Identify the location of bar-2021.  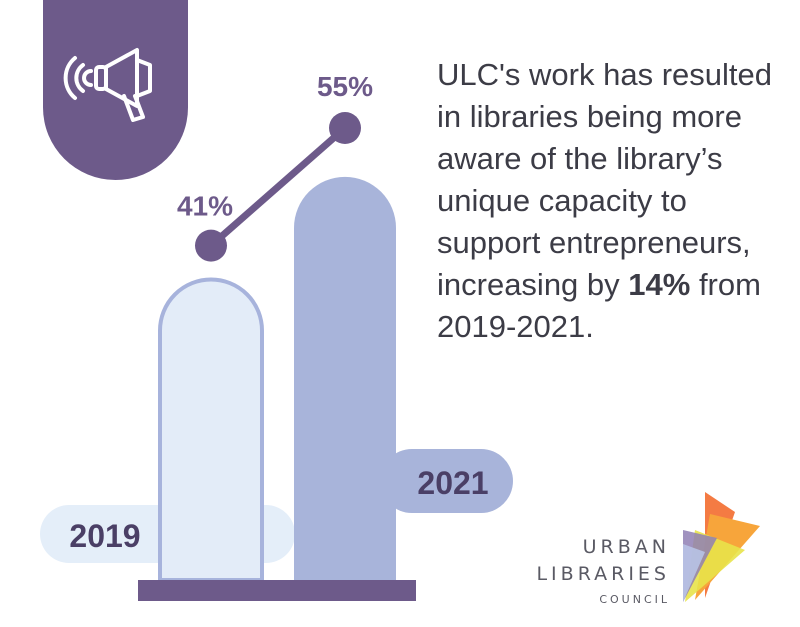
(345, 378).